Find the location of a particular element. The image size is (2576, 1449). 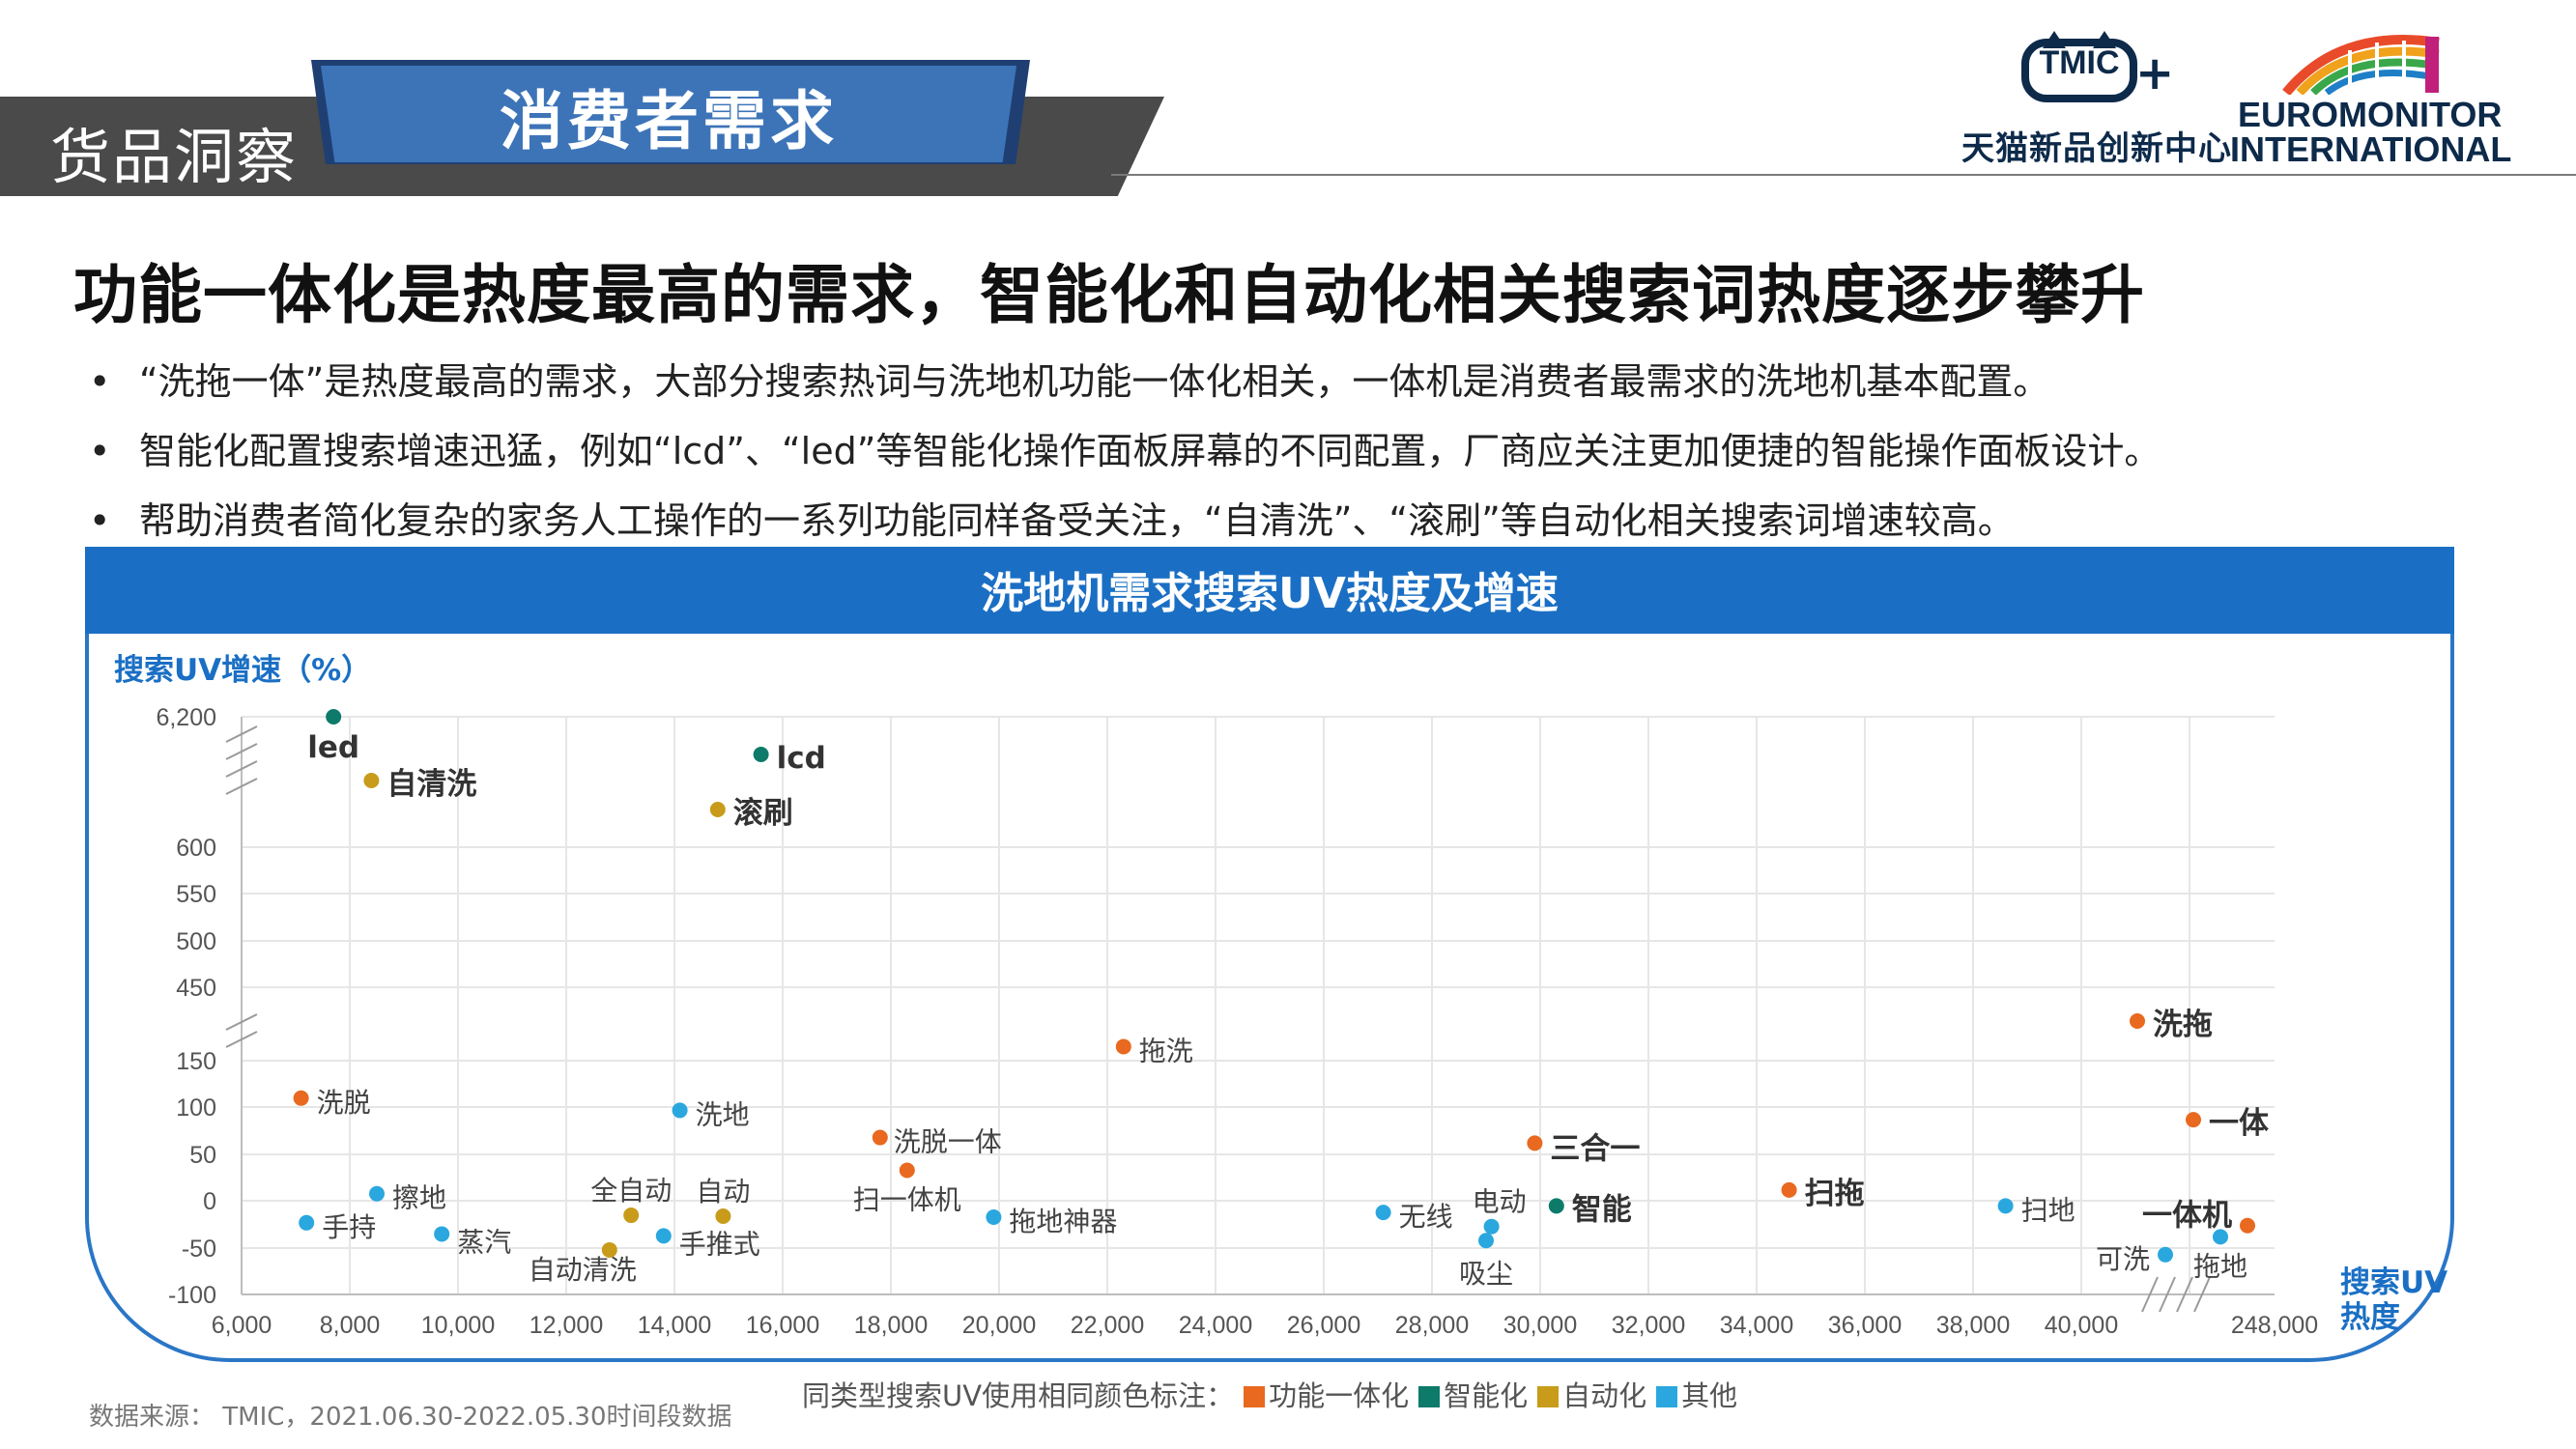

chart-title: 洗地机需求搜索UV热度及增速 is located at coordinates (1270, 593).